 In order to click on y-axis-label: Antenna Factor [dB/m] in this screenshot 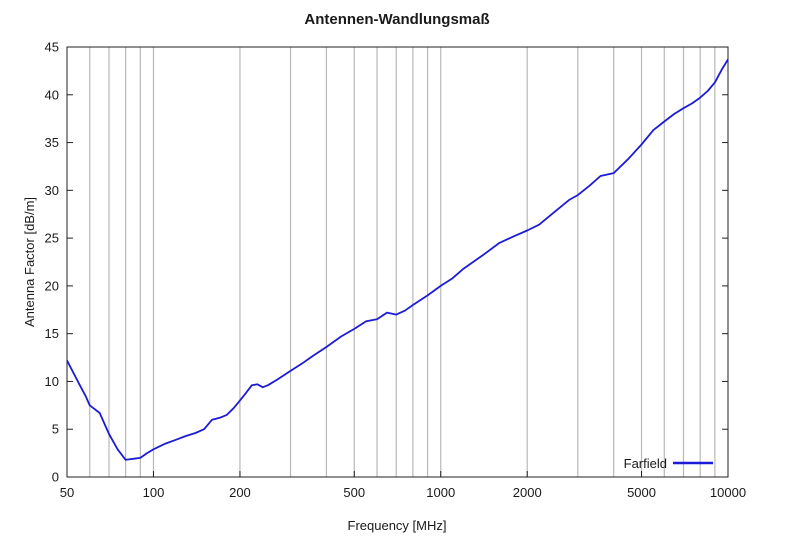, I will do `click(29, 262)`.